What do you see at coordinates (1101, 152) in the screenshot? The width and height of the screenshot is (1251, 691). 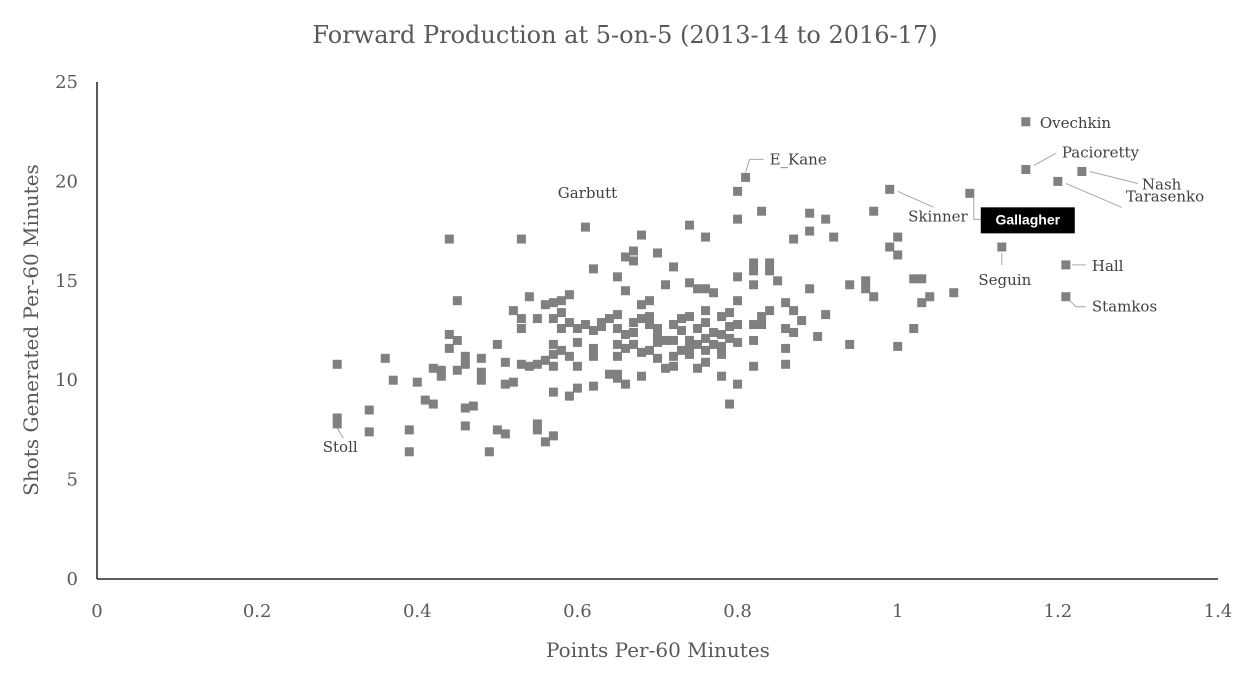 I see `point-label: Pacioretty` at bounding box center [1101, 152].